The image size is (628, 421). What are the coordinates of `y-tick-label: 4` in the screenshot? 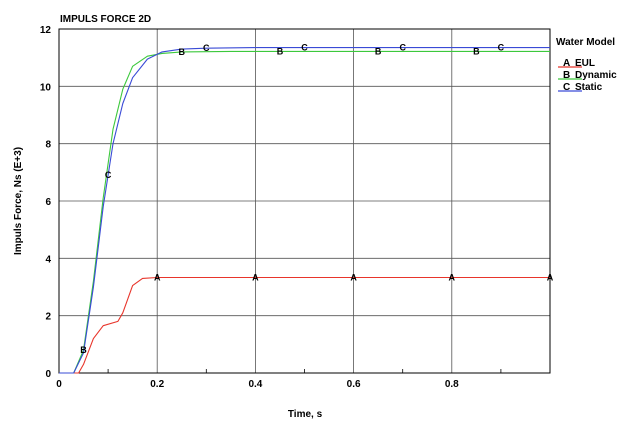 It's located at (48, 259).